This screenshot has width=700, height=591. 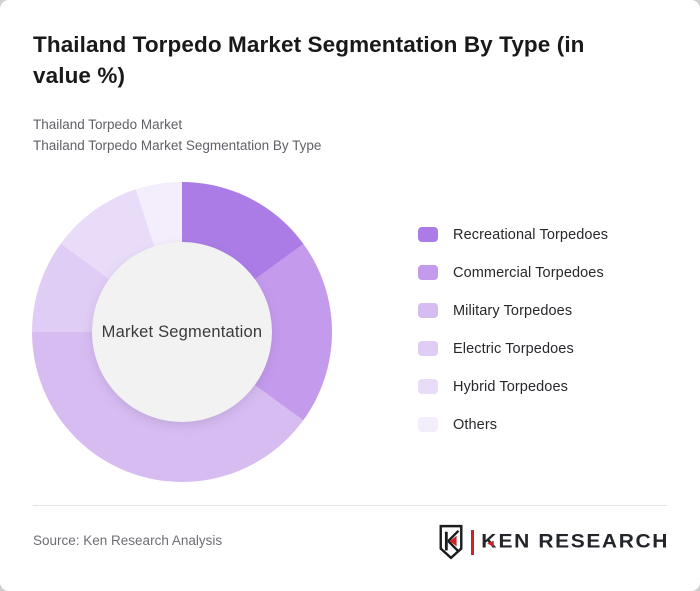 I want to click on legend-item-electric-torpedoes: Electric Torpedoes, so click(x=513, y=348).